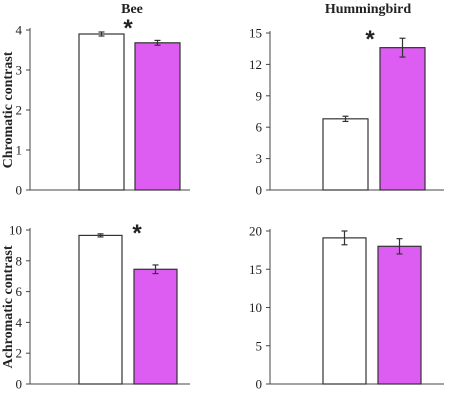 The image size is (474, 403). Describe the element at coordinates (128, 28) in the screenshot. I see `panel-1-significance-marker: *` at that location.